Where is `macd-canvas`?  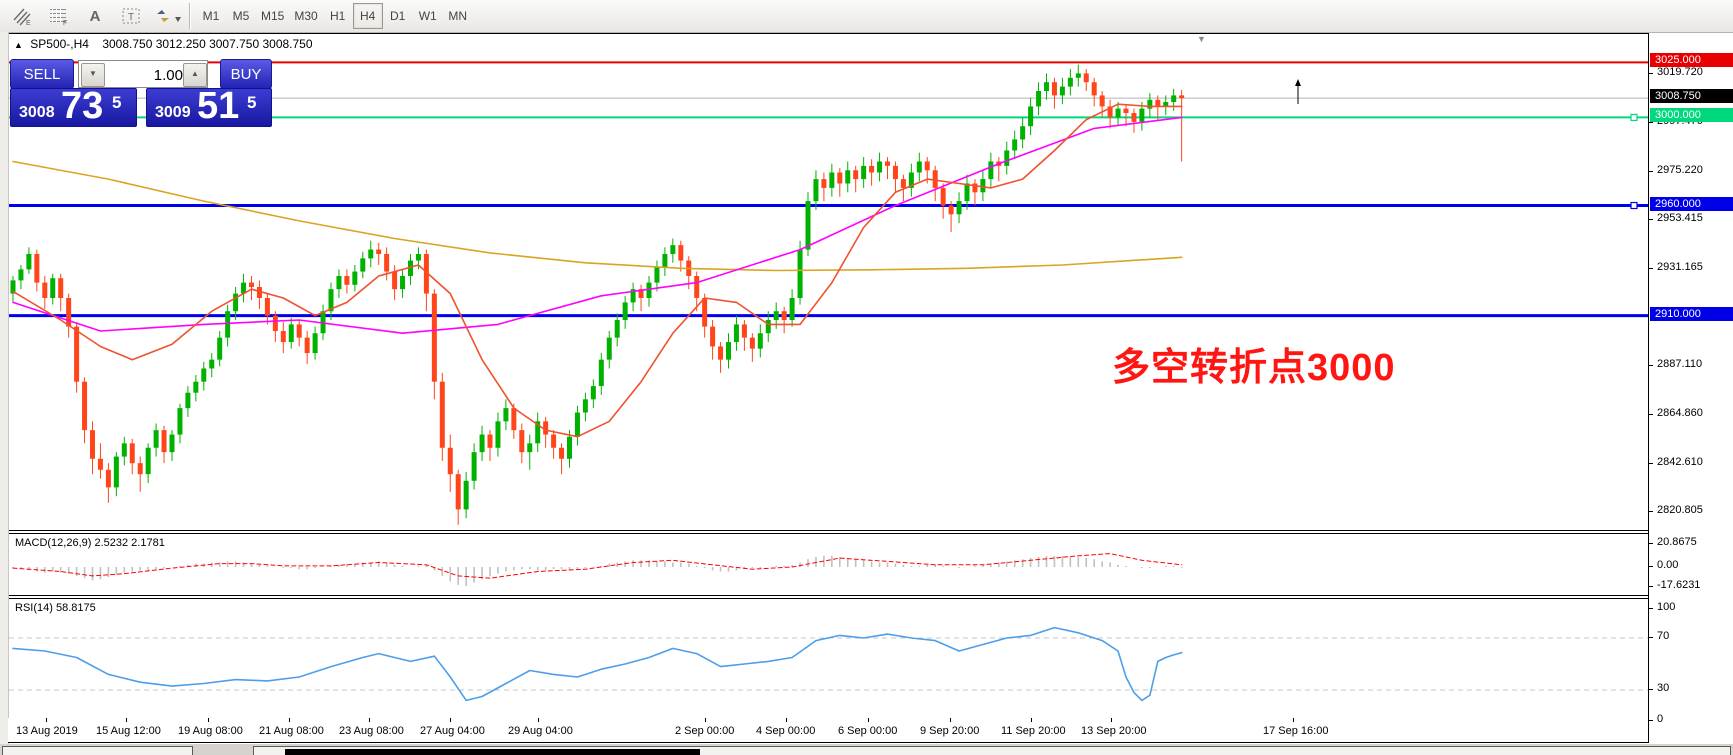 macd-canvas is located at coordinates (828, 564).